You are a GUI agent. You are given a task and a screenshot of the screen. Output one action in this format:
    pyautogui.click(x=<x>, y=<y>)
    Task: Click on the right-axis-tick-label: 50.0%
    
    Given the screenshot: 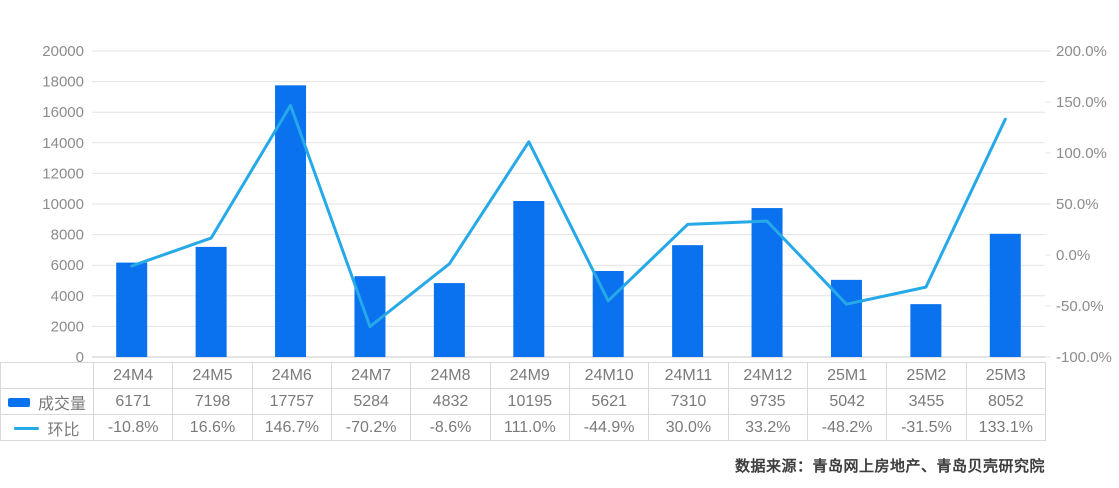 What is the action you would take?
    pyautogui.click(x=1077, y=204)
    